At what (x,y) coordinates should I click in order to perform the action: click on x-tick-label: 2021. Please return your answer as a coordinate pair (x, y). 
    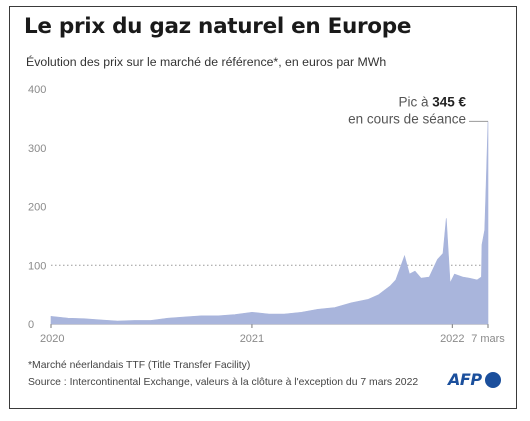
    Looking at the image, I should click on (252, 339).